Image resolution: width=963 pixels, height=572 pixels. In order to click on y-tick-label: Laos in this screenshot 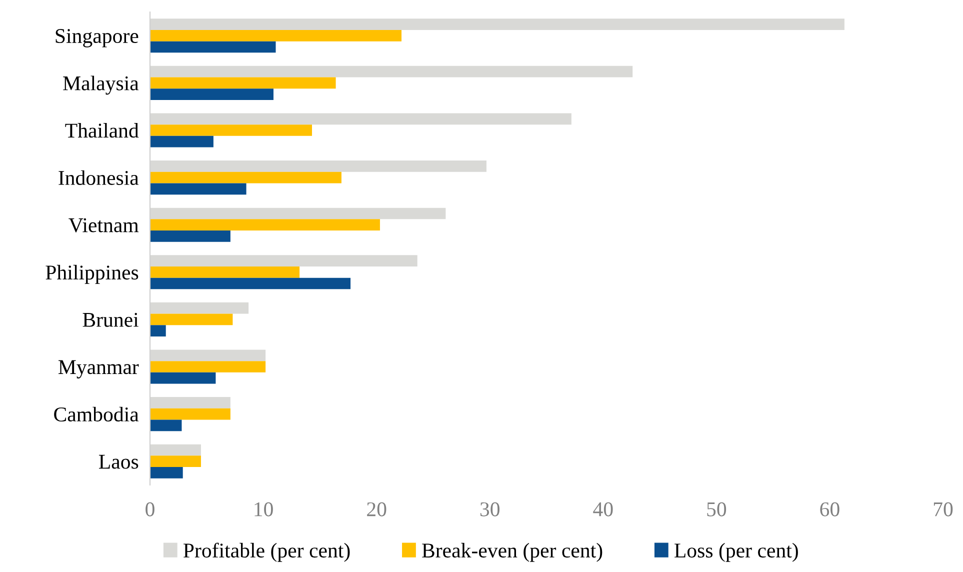, I will do `click(118, 461)`.